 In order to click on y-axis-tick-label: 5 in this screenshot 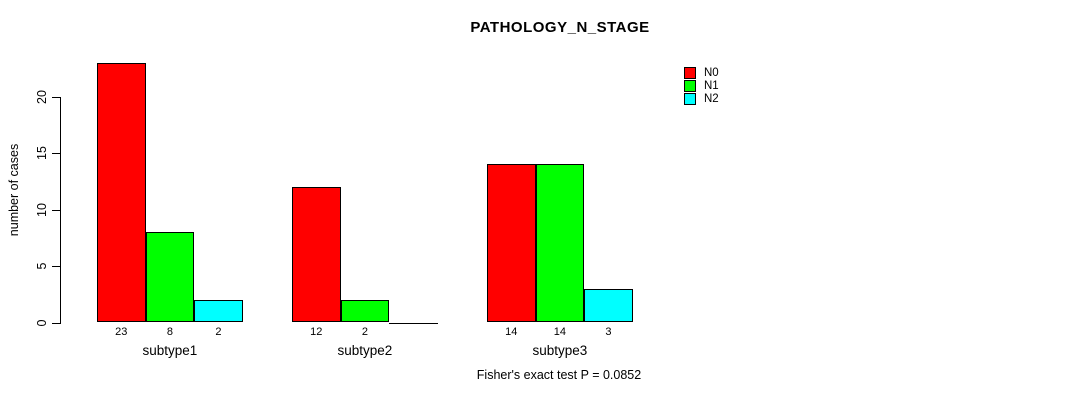, I will do `click(42, 266)`.